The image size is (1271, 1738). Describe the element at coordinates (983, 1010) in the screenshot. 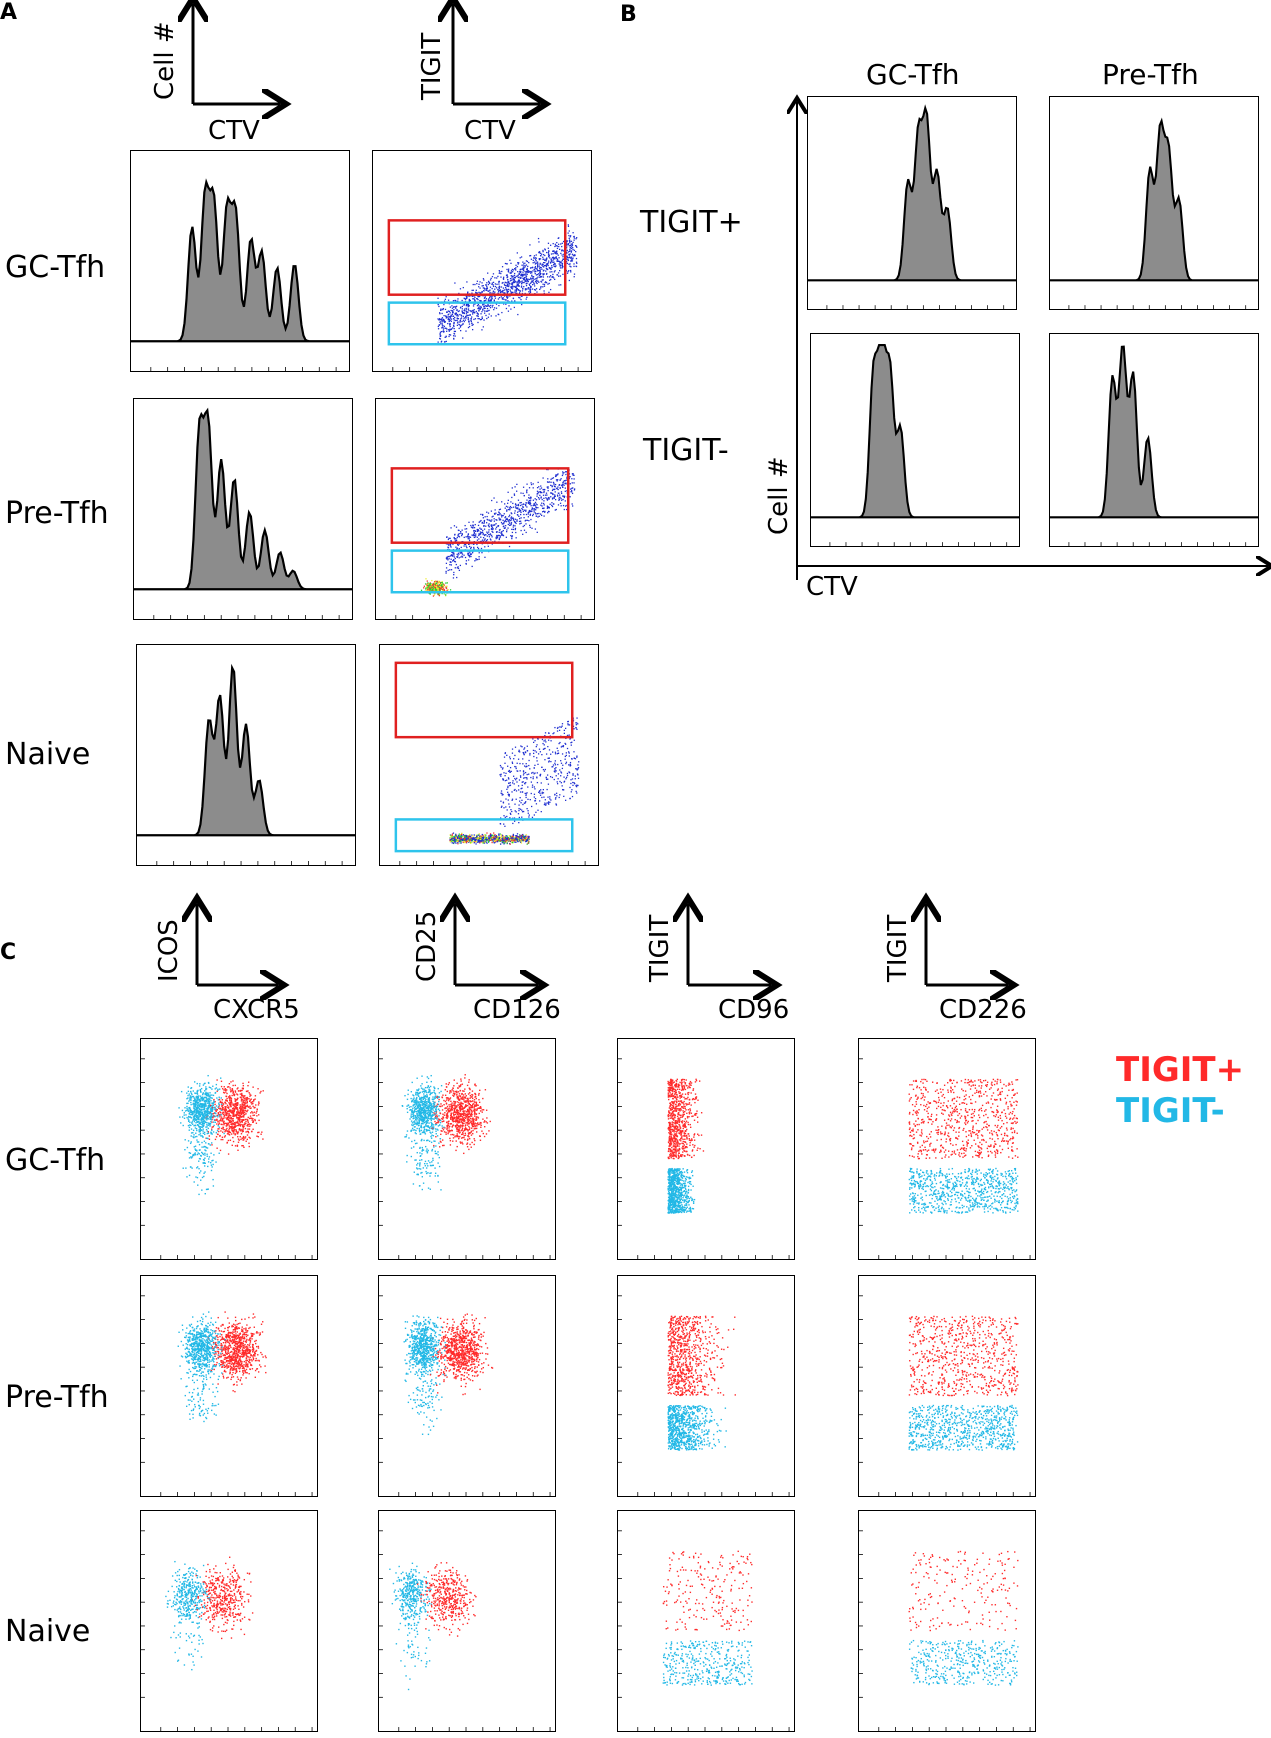

I see `c4-x-label: CD226` at that location.